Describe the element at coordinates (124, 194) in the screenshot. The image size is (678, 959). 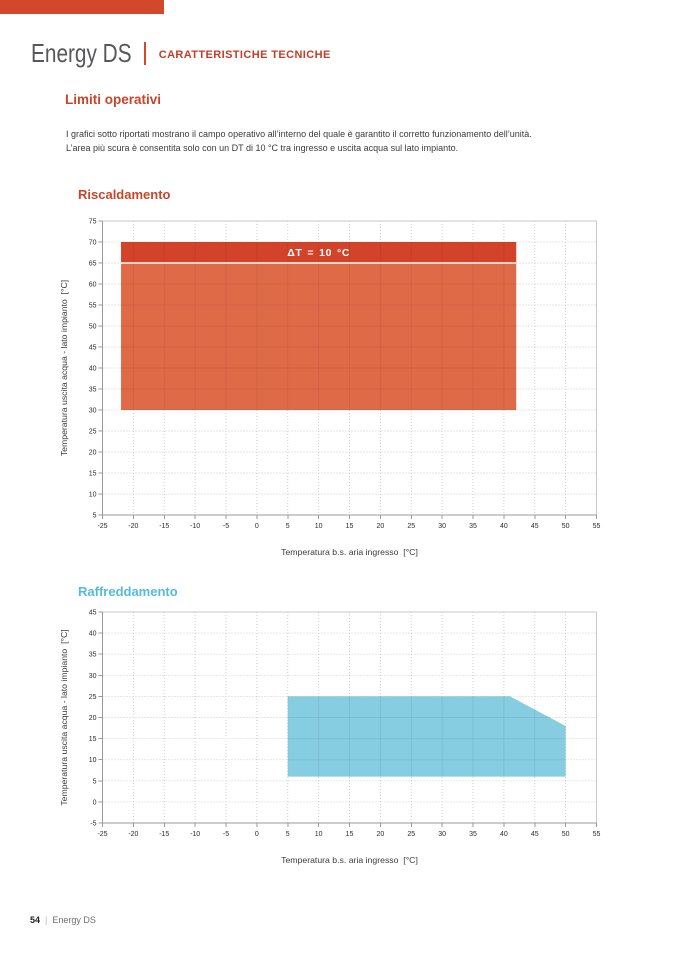
I see `heating-chart-title: Riscaldamento` at that location.